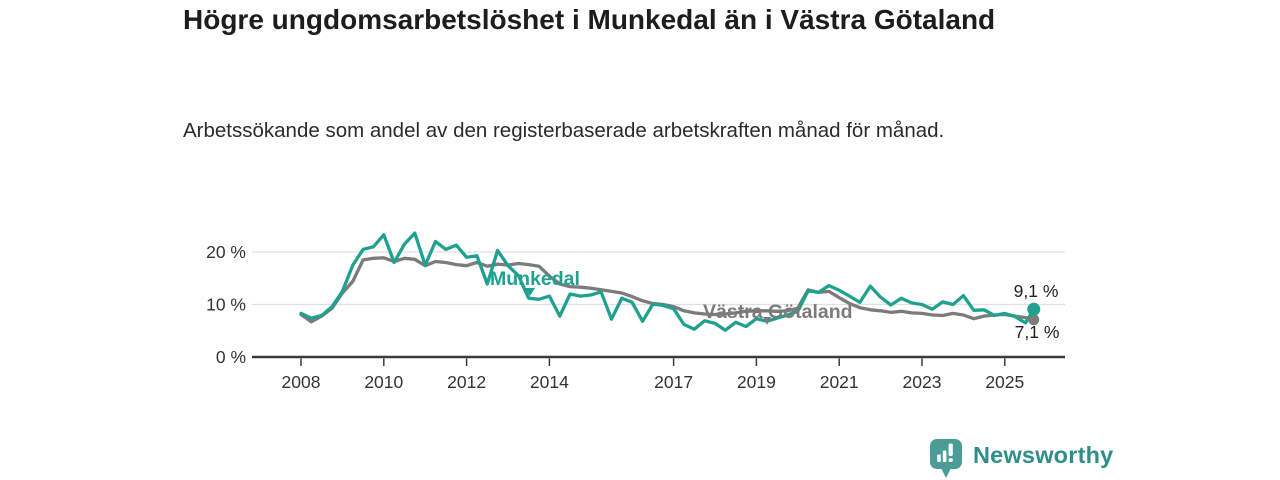 The image size is (1280, 480). What do you see at coordinates (383, 382) in the screenshot?
I see `x-tick-label: 2010` at bounding box center [383, 382].